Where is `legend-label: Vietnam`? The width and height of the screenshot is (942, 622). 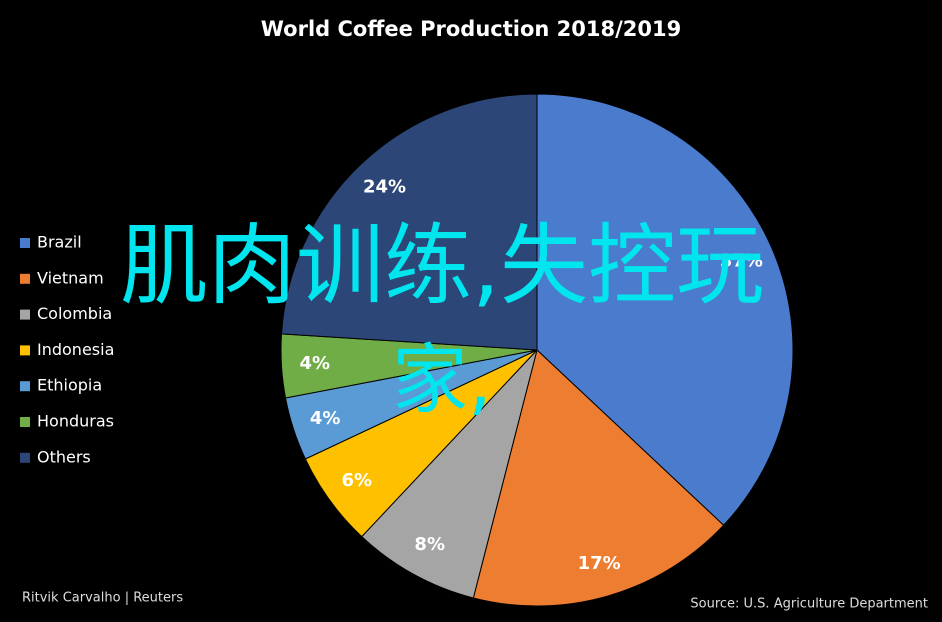
legend-label: Vietnam is located at coordinates (70, 277).